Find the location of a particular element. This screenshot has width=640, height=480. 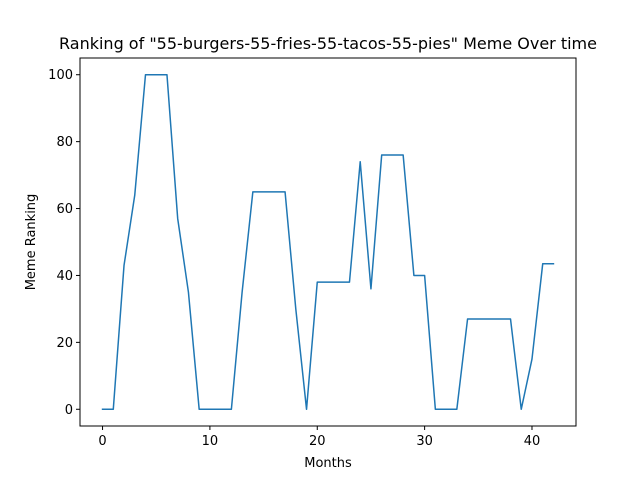

x-axis: 0 10 20 30 40 is located at coordinates (319, 437).